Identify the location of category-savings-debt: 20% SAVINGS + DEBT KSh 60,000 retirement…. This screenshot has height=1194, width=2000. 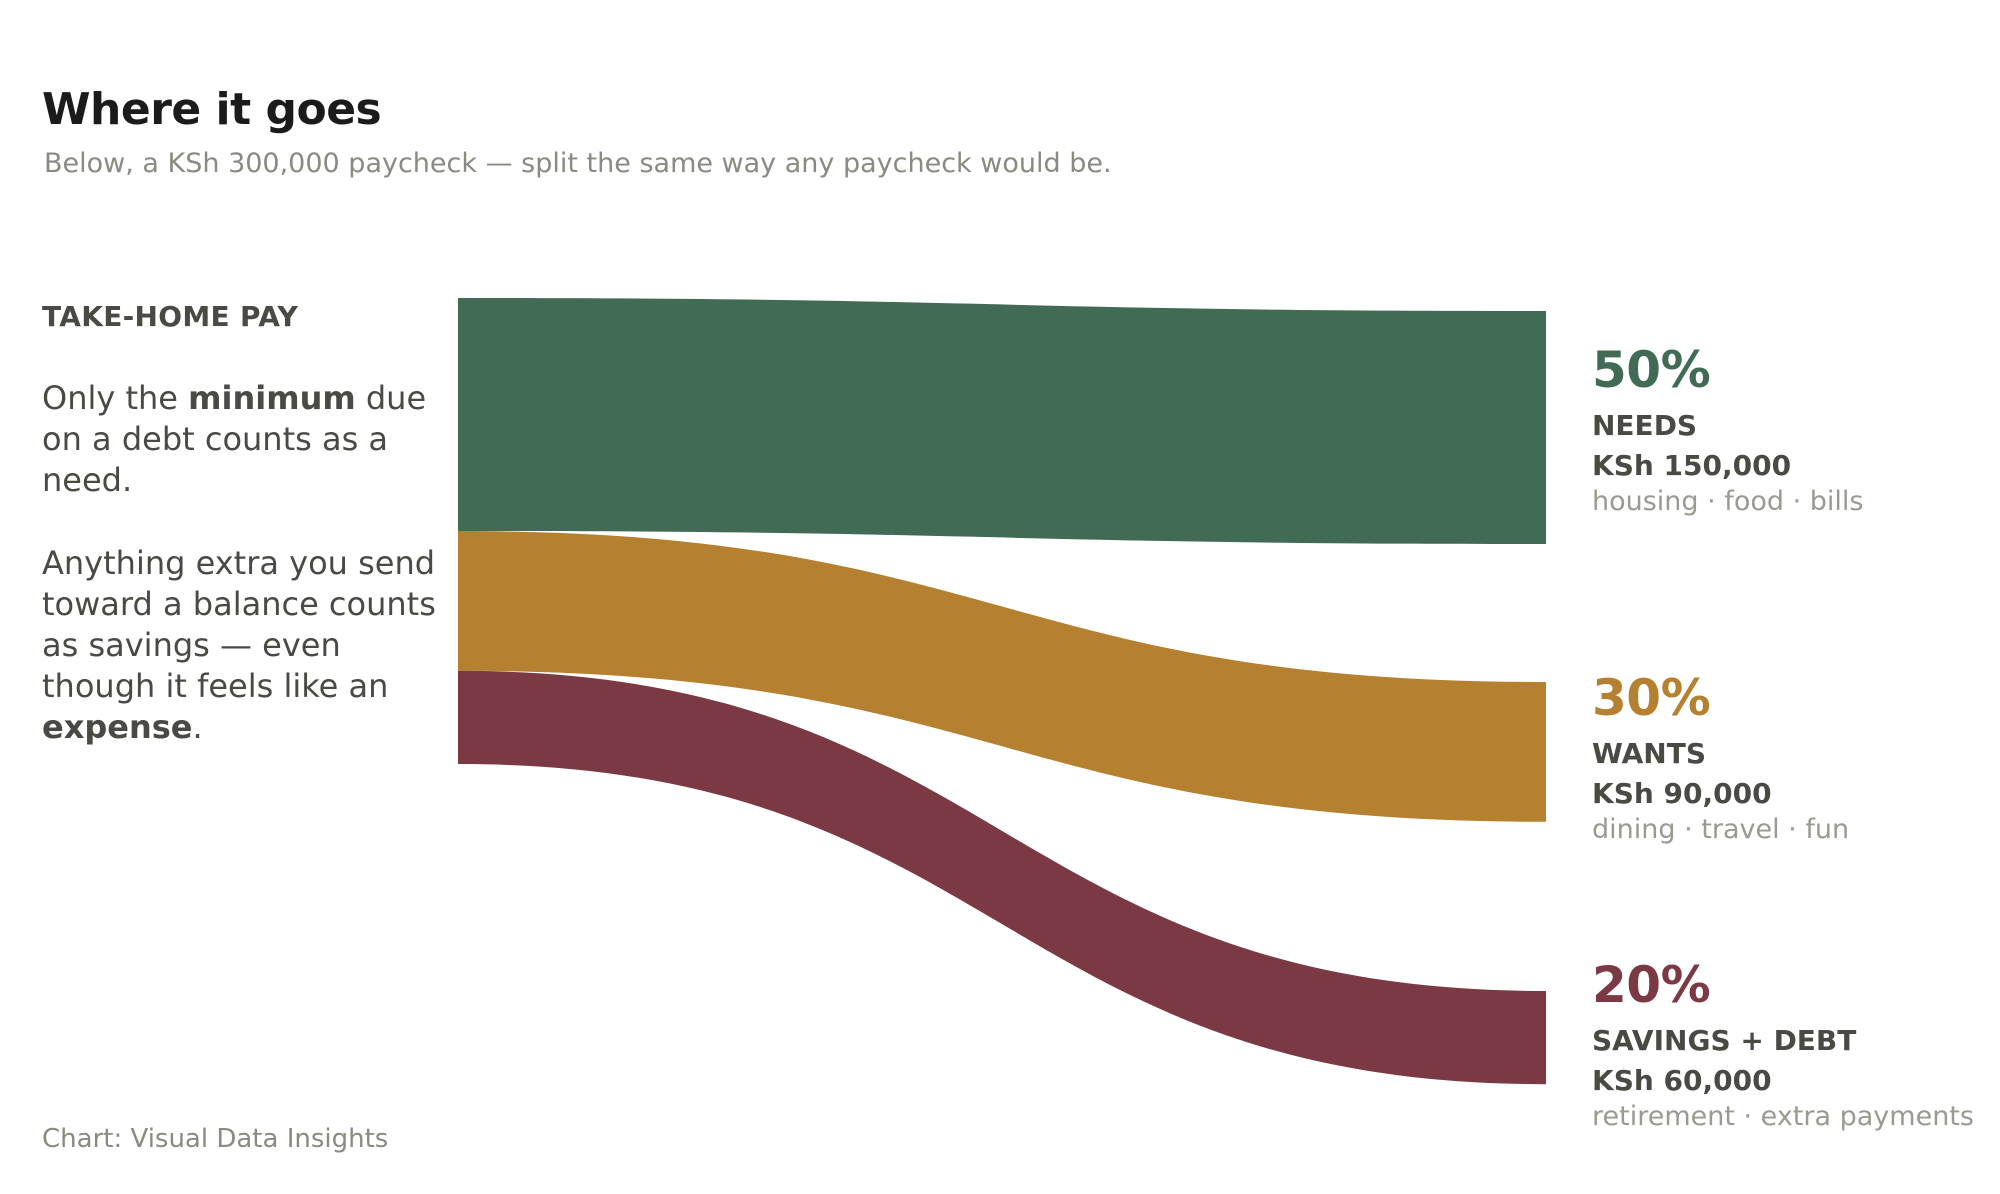
(1783, 1046).